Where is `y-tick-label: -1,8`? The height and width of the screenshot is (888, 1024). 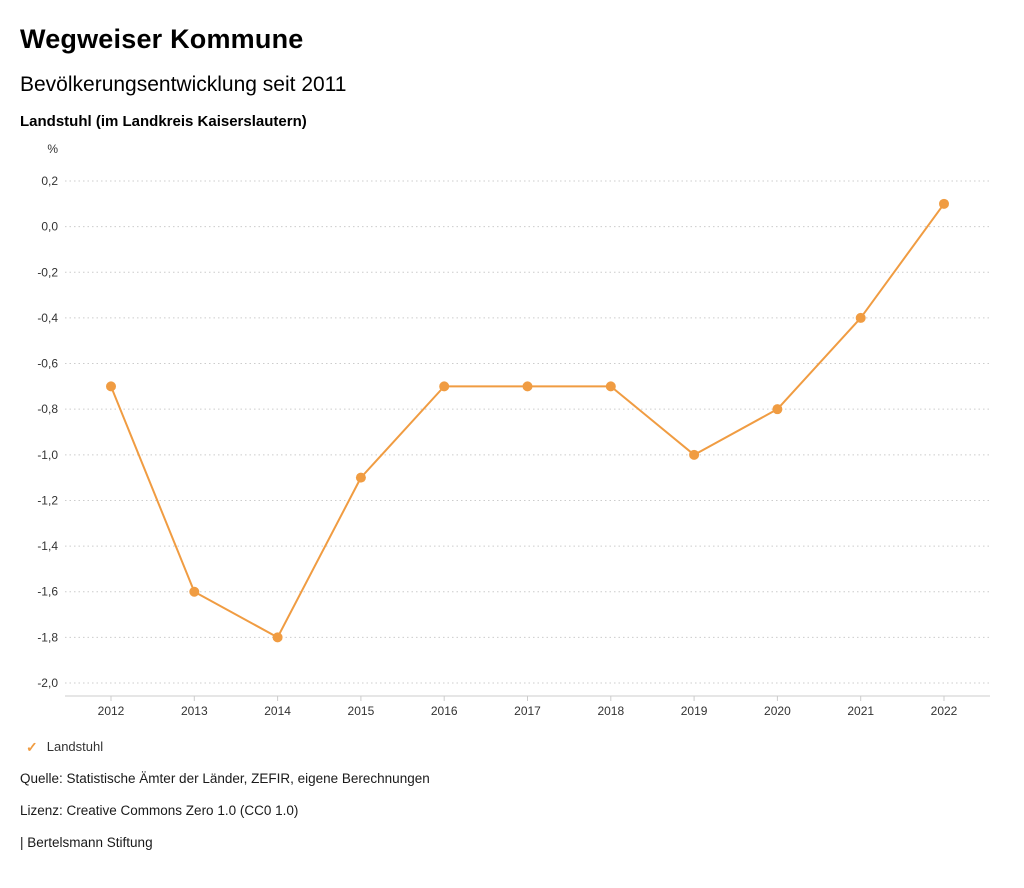 y-tick-label: -1,8 is located at coordinates (47, 637).